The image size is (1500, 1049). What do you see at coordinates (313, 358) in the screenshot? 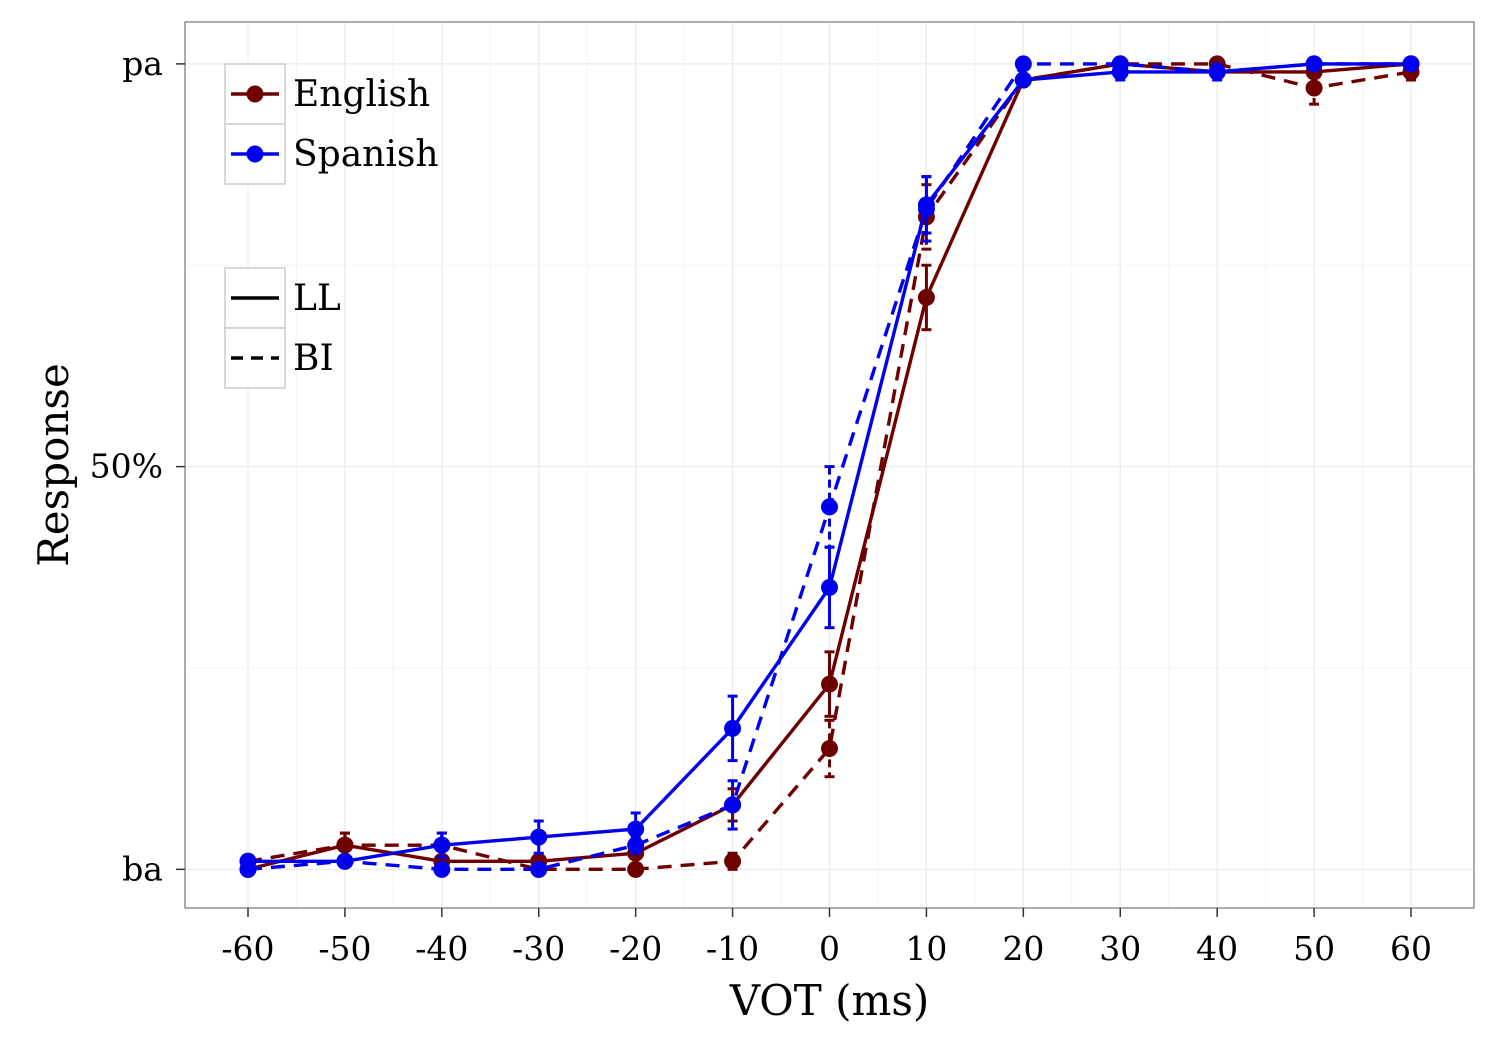
I see `legend-label-bi: BI` at bounding box center [313, 358].